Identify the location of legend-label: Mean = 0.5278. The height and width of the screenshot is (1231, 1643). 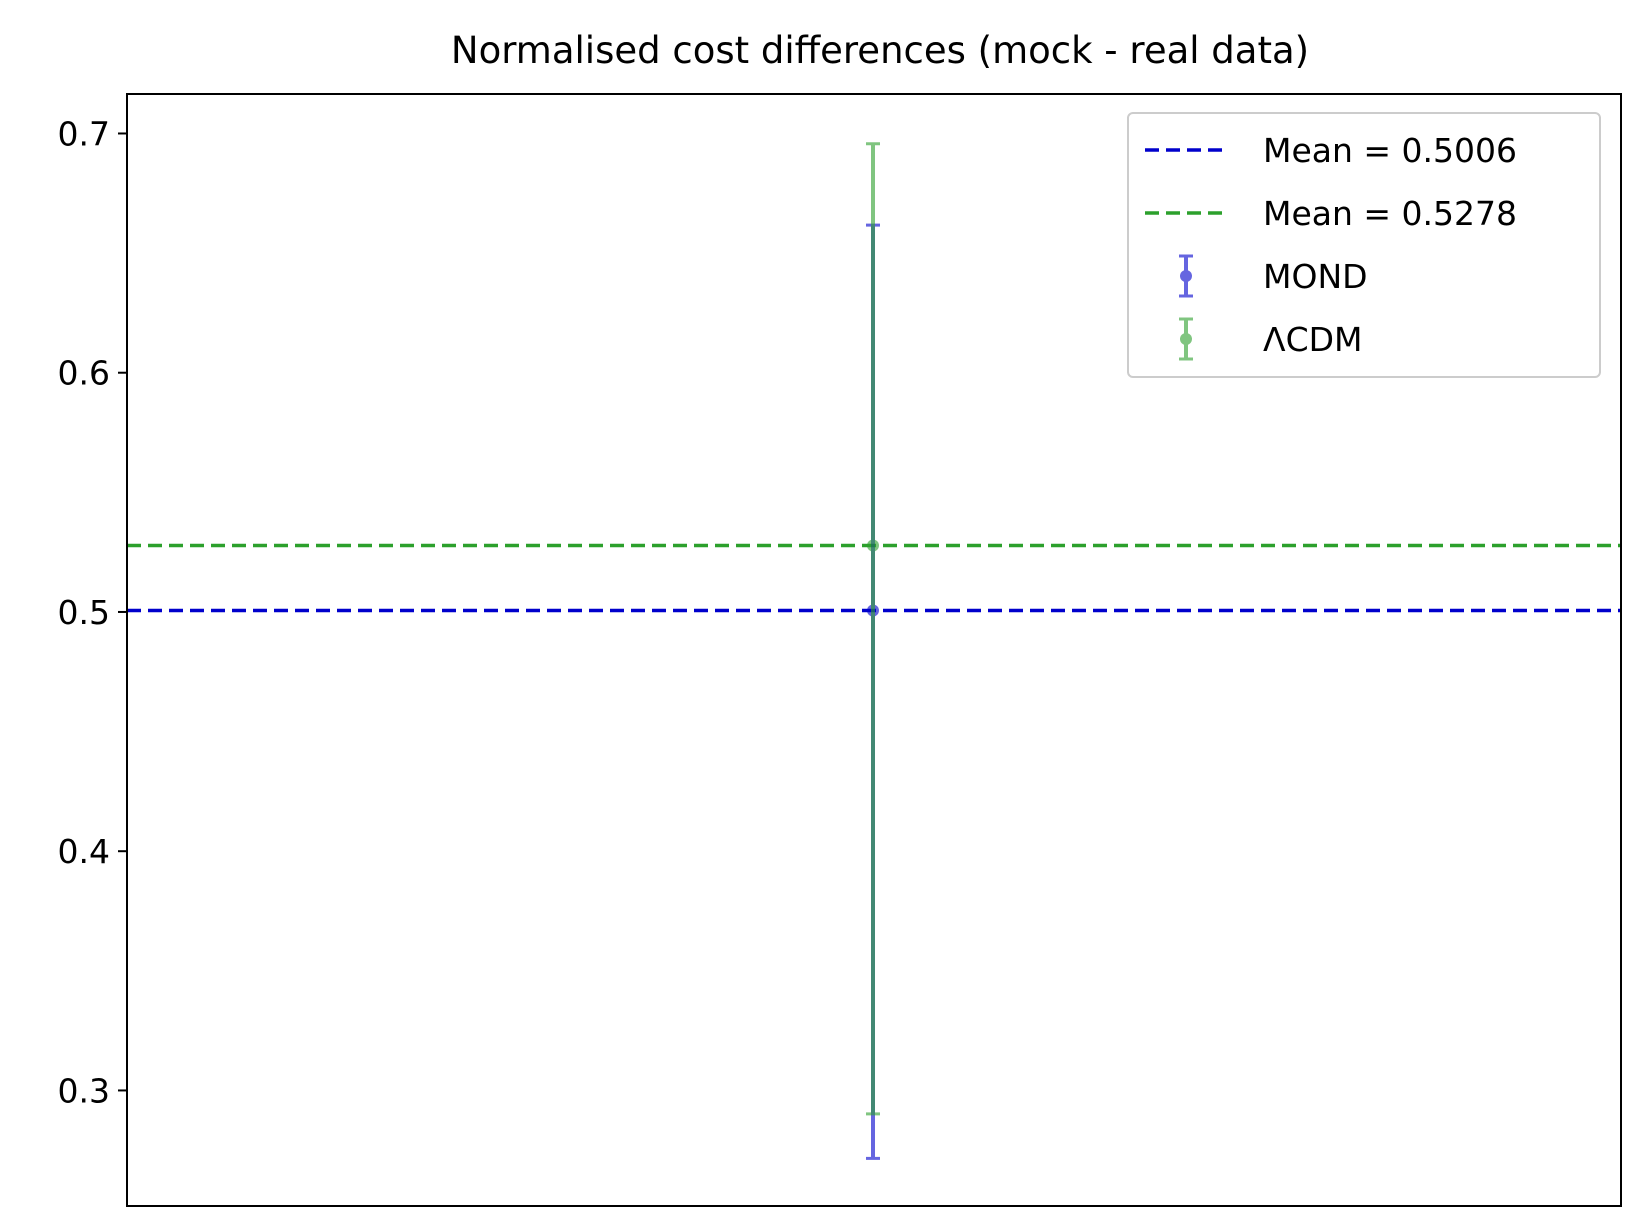
(1390, 213).